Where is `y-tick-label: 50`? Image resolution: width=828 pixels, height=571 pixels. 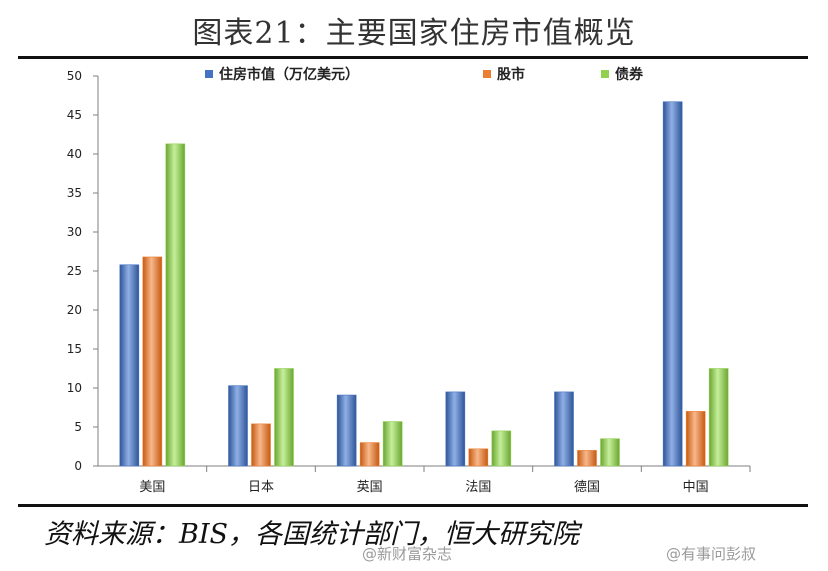
y-tick-label: 50 is located at coordinates (74, 76).